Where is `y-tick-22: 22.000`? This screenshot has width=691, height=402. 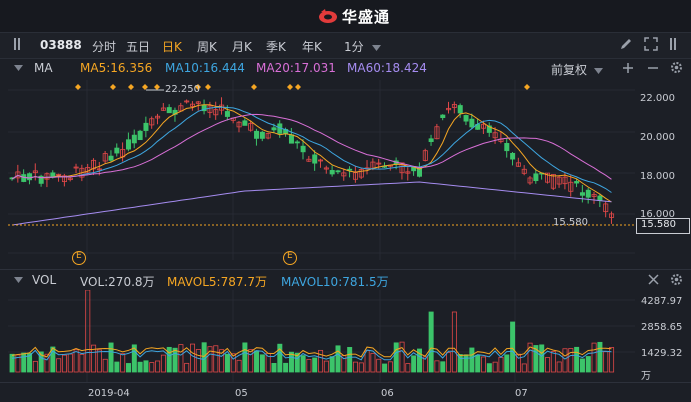
y-tick-22: 22.000 is located at coordinates (657, 98).